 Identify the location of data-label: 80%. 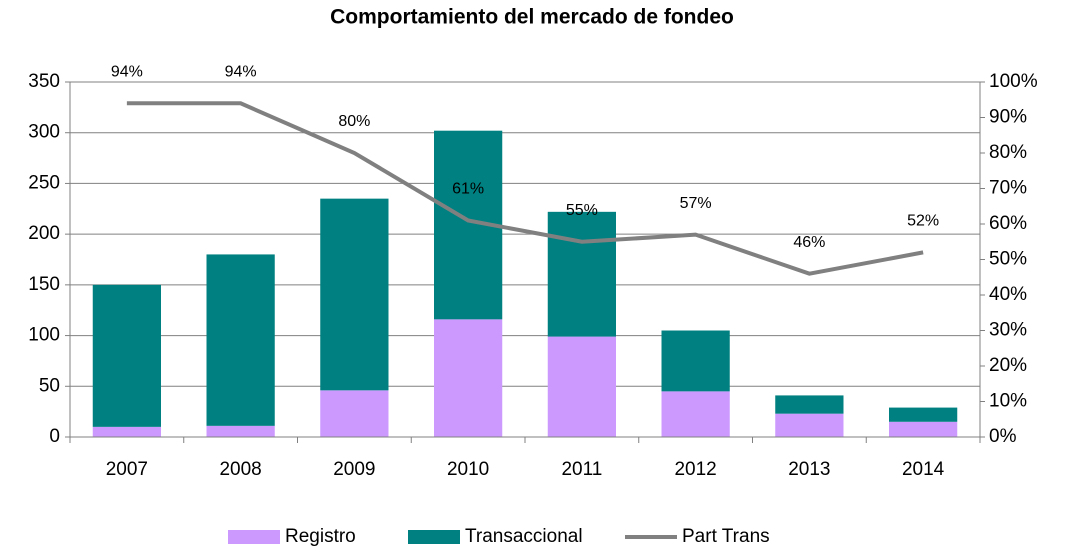
(354, 121).